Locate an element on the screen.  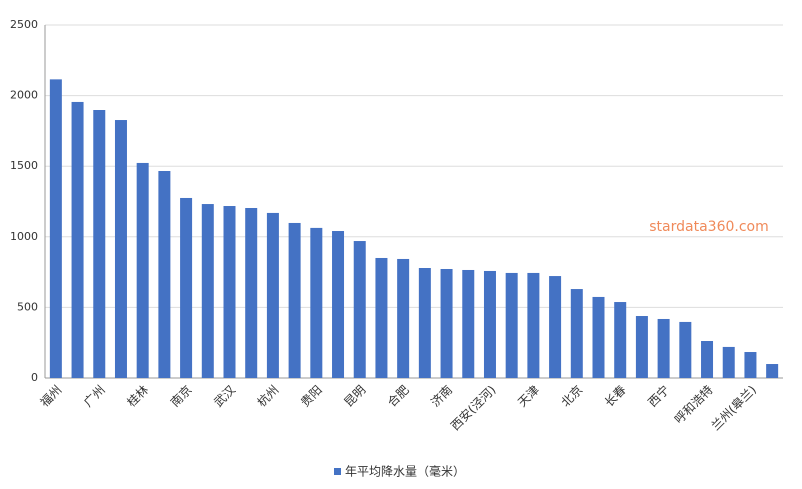
y-tick-label: 1000 is located at coordinates (24, 236).